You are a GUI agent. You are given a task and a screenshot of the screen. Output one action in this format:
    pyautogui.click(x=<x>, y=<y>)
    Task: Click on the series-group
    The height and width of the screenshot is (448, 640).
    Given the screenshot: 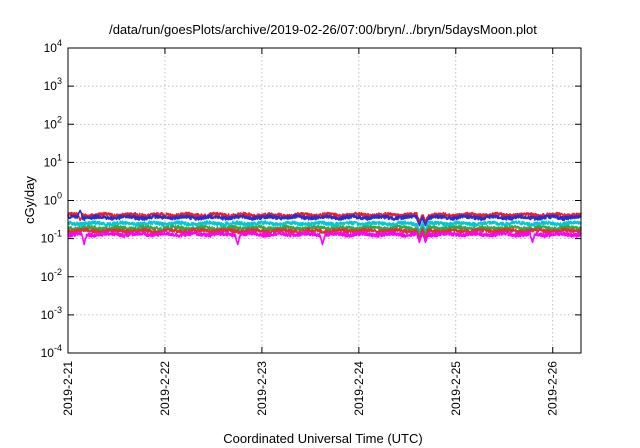 What is the action you would take?
    pyautogui.click(x=324, y=227)
    